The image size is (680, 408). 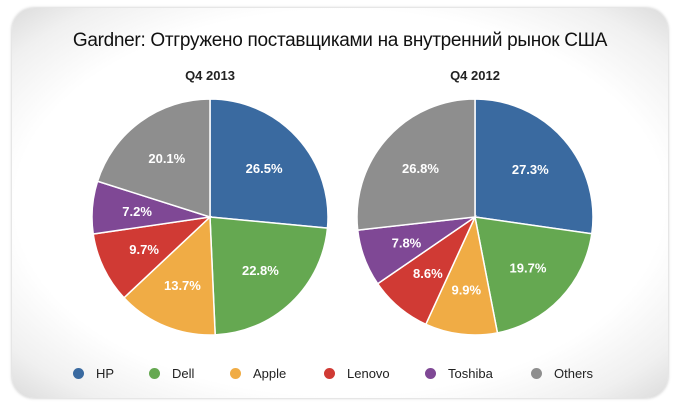 I want to click on legend-label: Lenovo, so click(x=368, y=373).